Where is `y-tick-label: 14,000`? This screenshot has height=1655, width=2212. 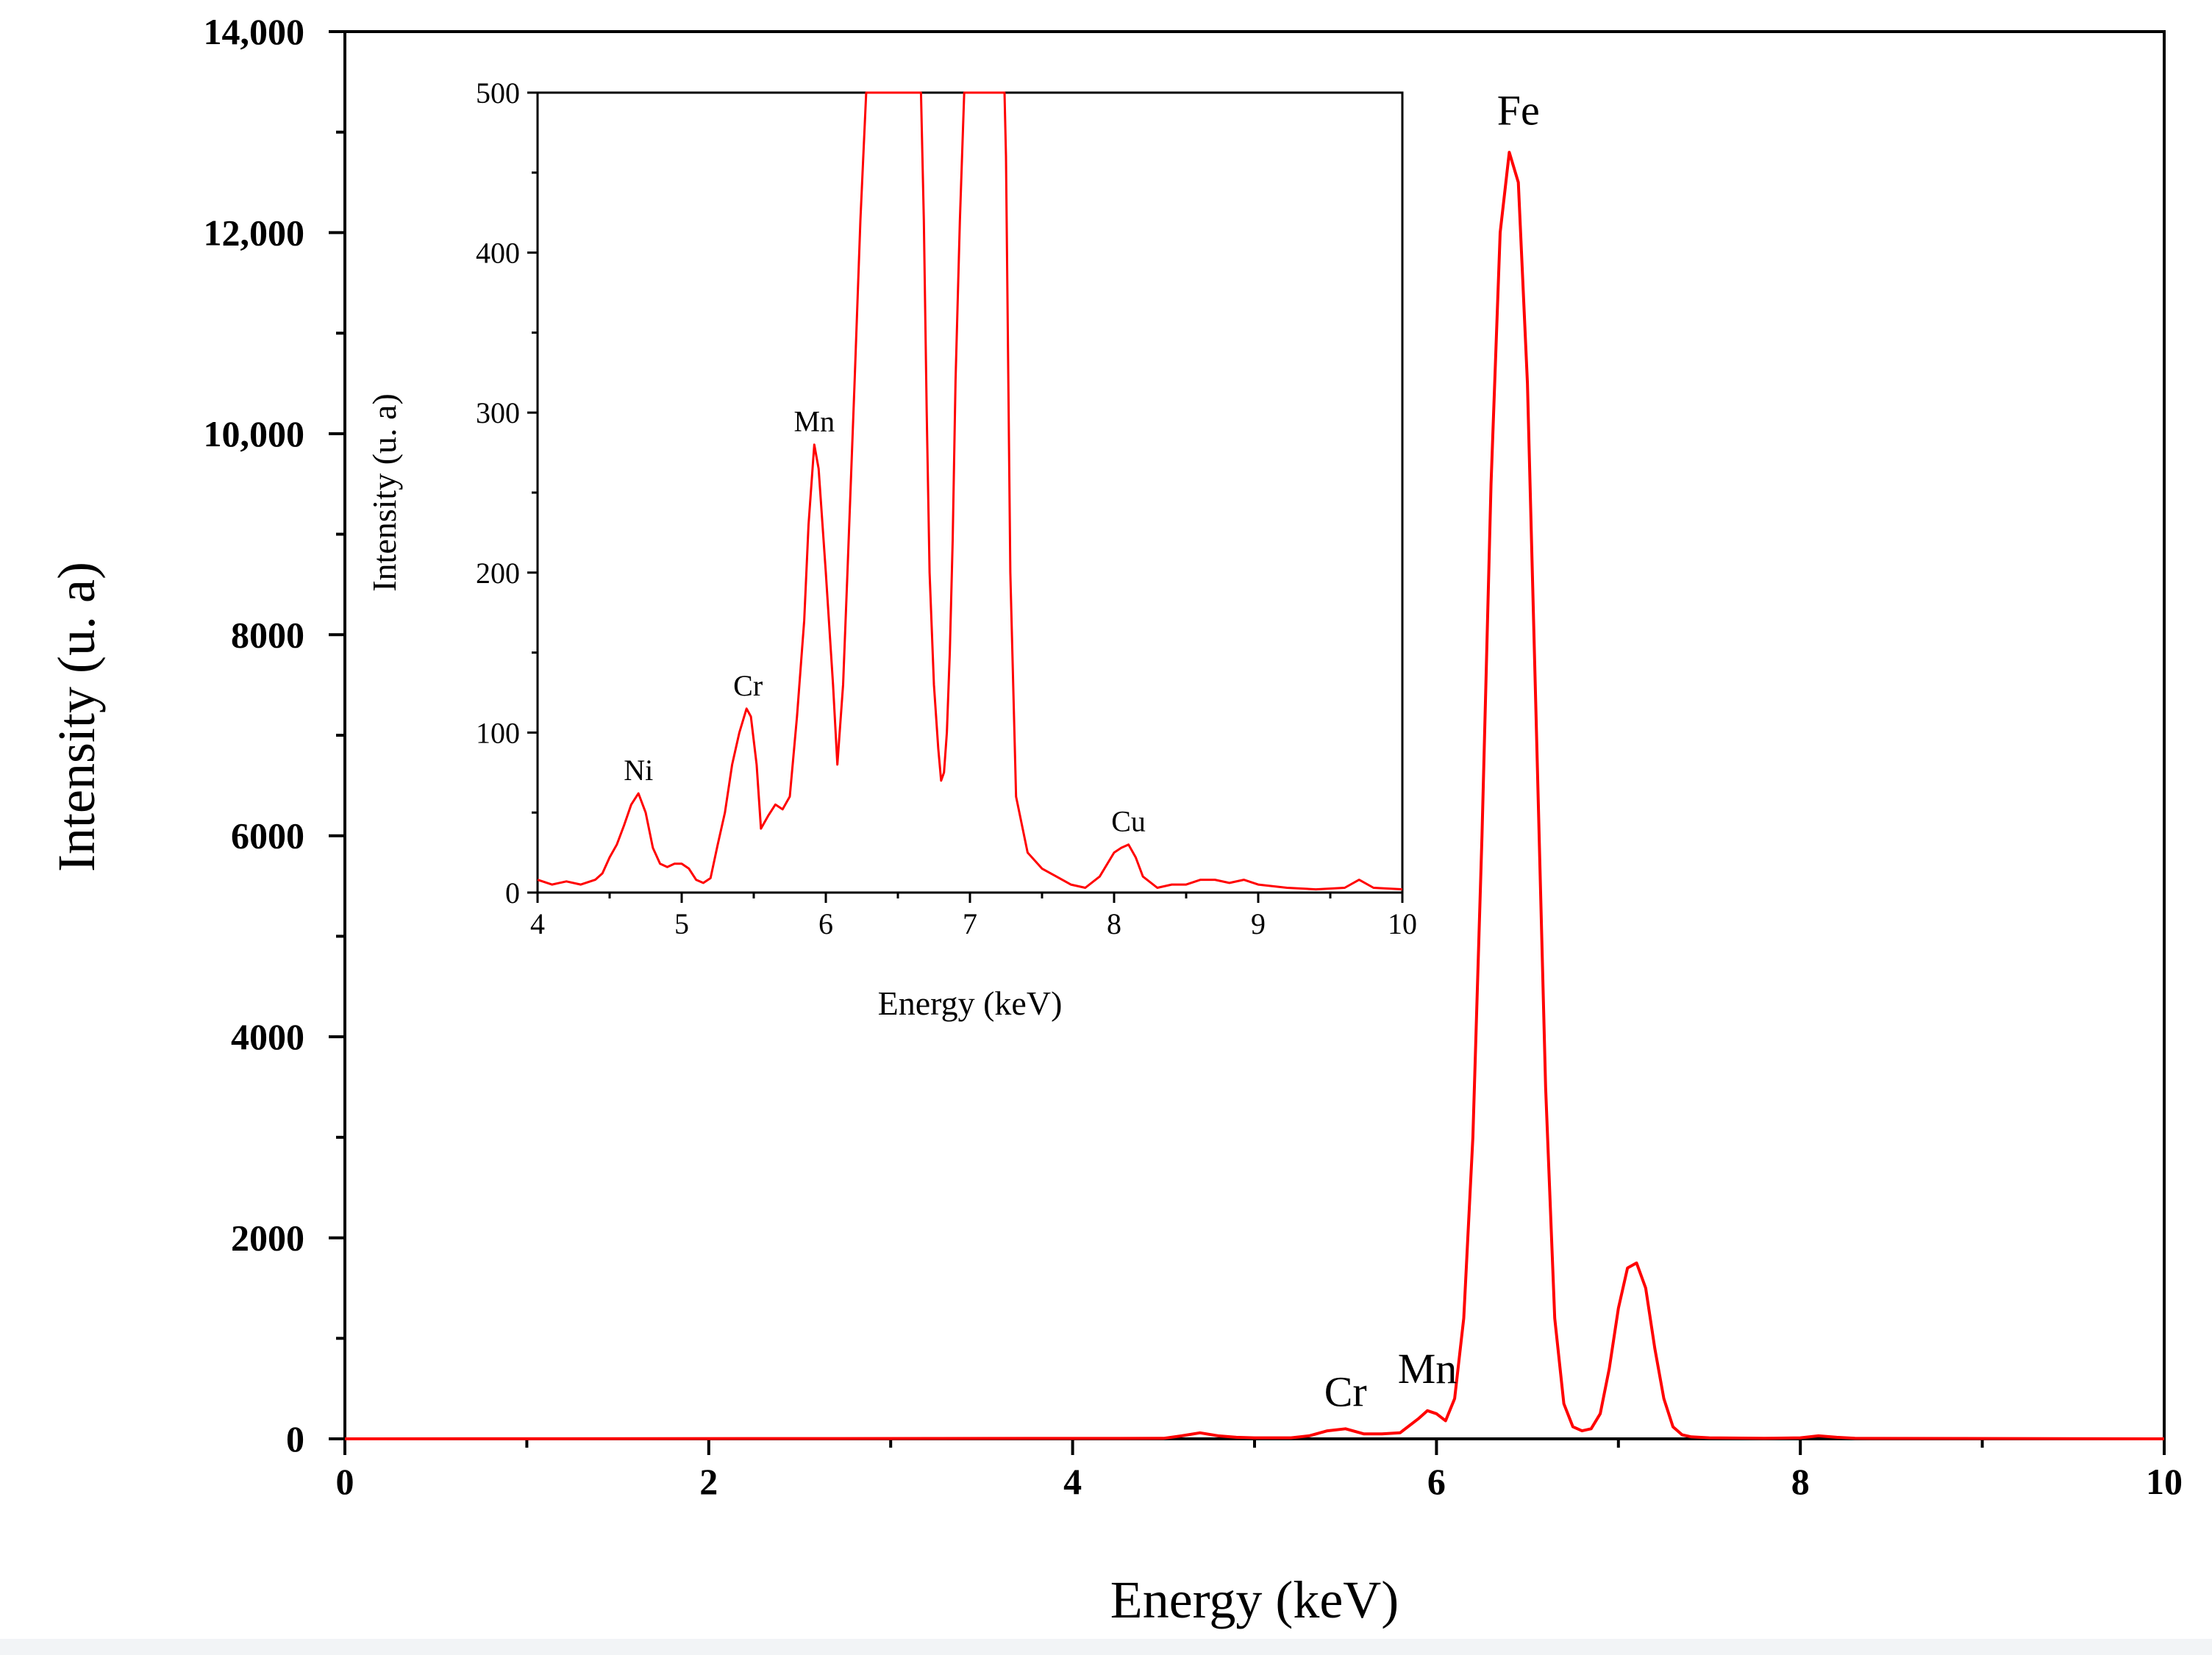
y-tick-label: 14,000 is located at coordinates (254, 32).